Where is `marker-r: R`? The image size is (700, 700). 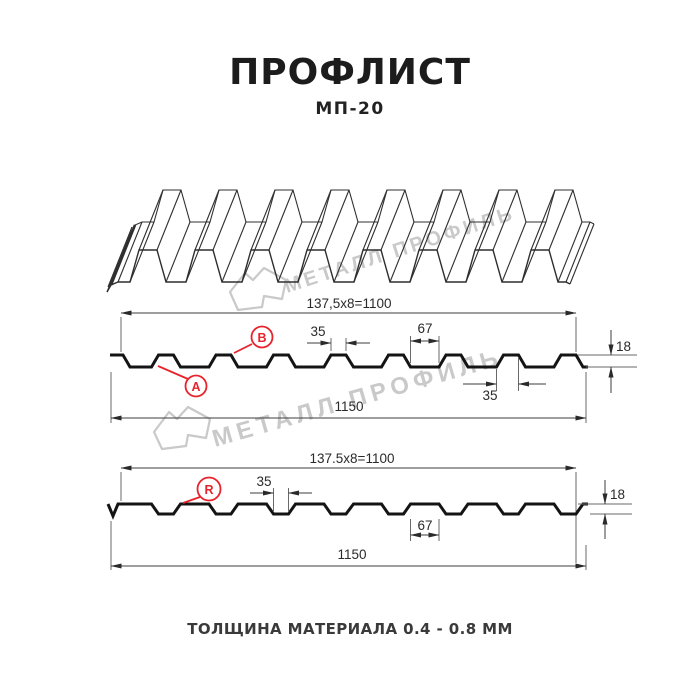 marker-r: R is located at coordinates (202, 490).